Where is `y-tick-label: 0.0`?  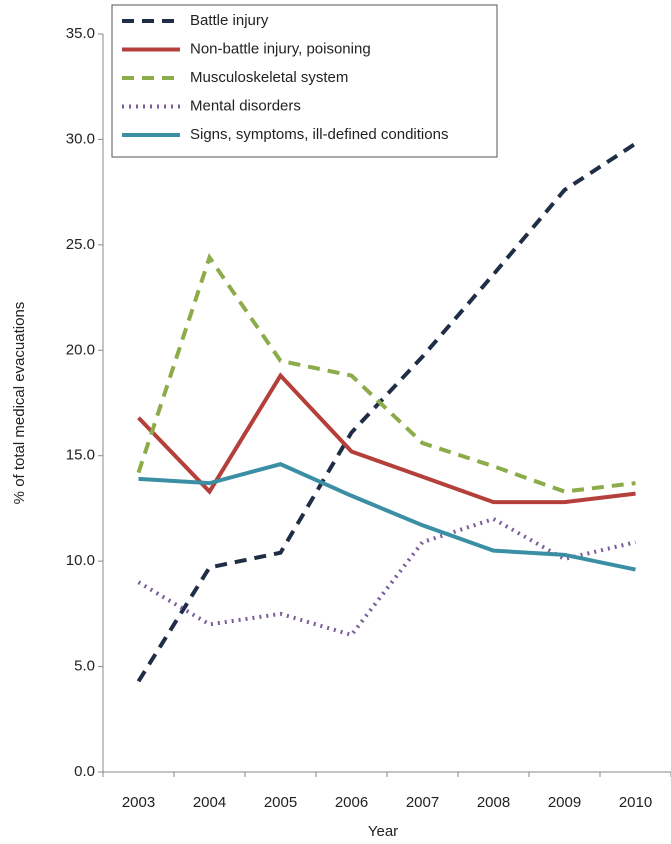
y-tick-label: 0.0 is located at coordinates (84, 771).